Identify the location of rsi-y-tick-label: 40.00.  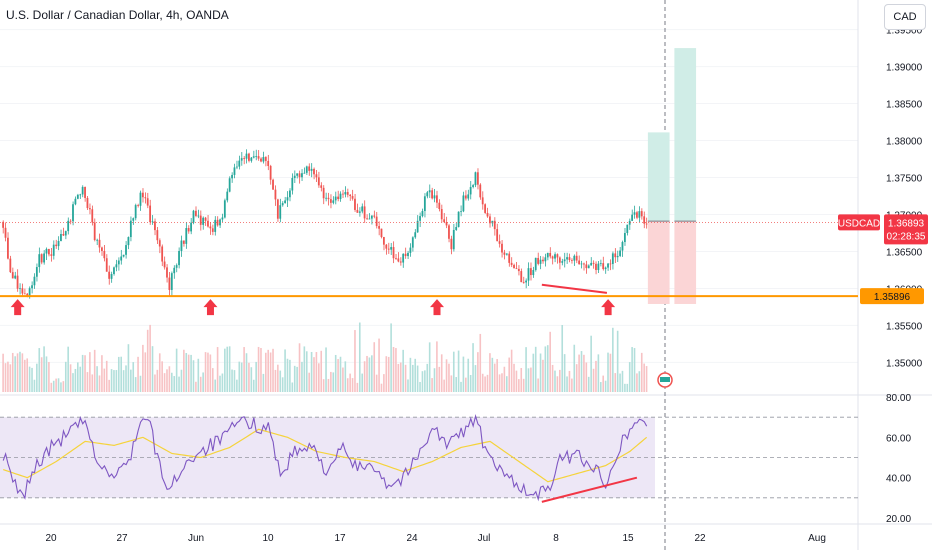
(898, 479).